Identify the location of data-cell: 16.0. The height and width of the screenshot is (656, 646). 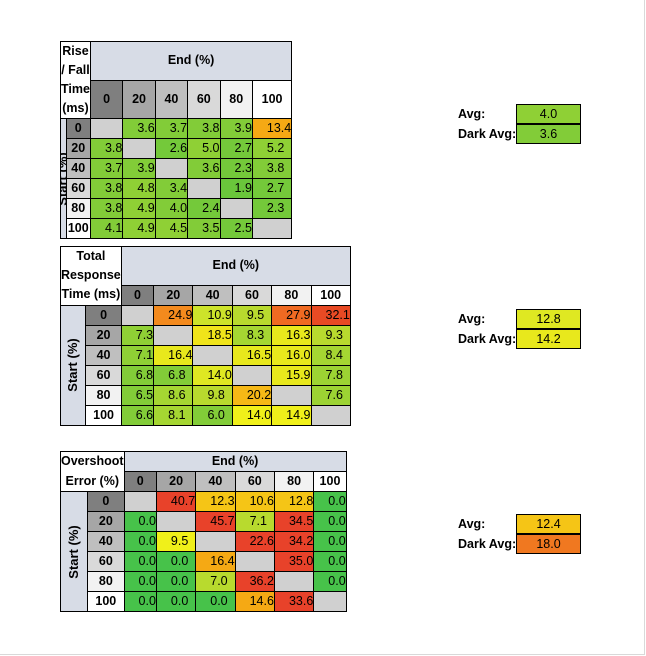
(291, 355).